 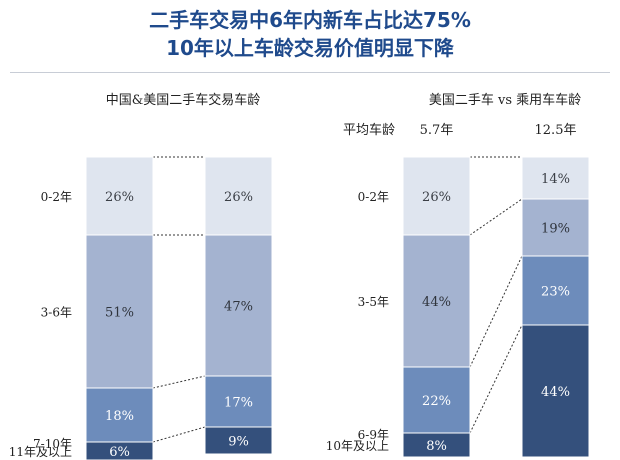 I want to click on panel1-bar2-data-label-4: 9%, so click(x=238, y=442).